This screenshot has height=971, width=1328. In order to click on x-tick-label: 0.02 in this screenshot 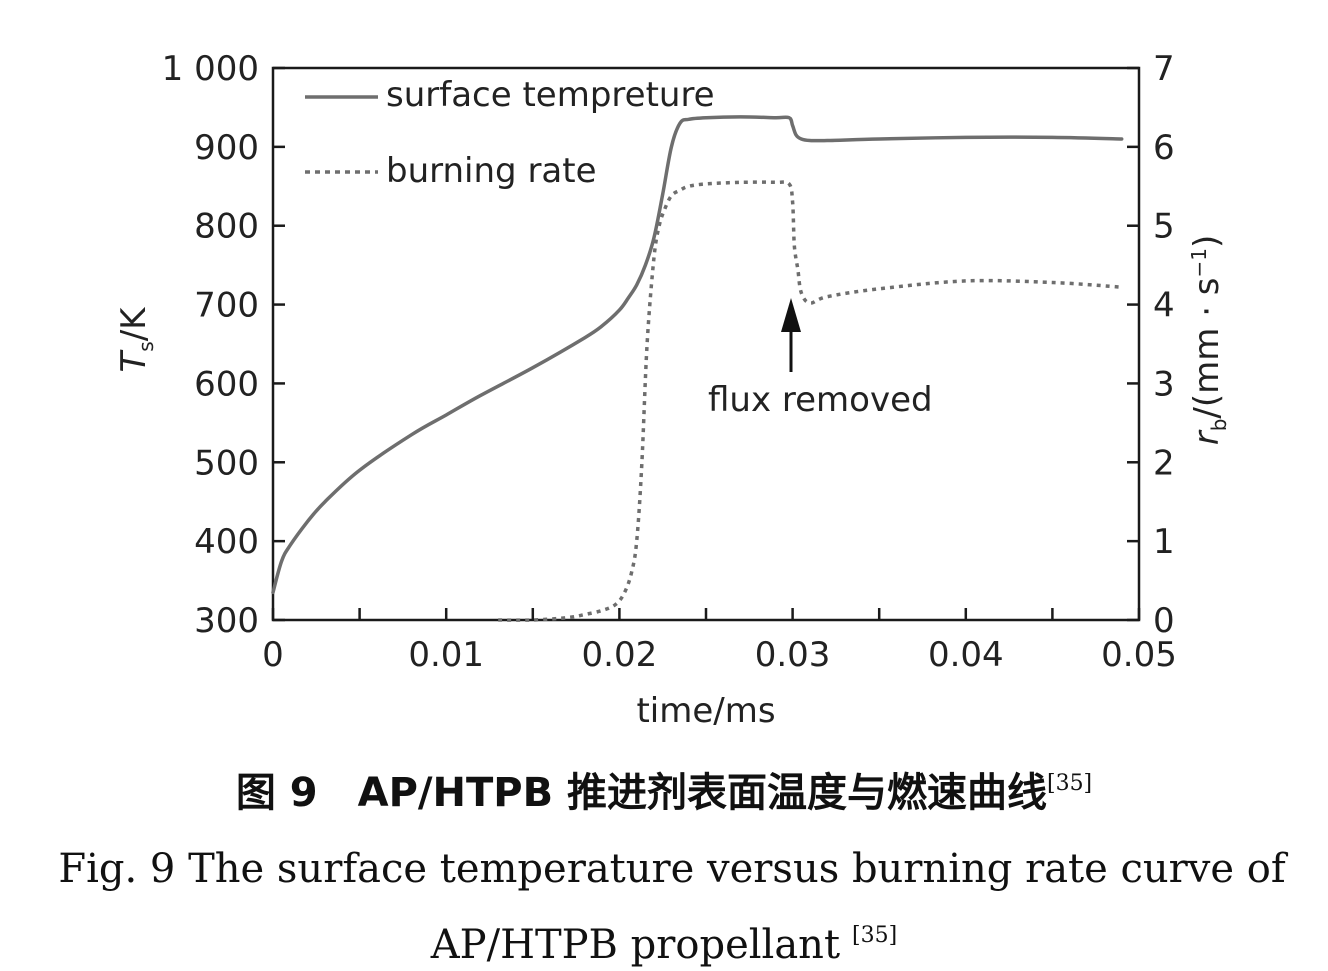, I will do `click(620, 655)`.